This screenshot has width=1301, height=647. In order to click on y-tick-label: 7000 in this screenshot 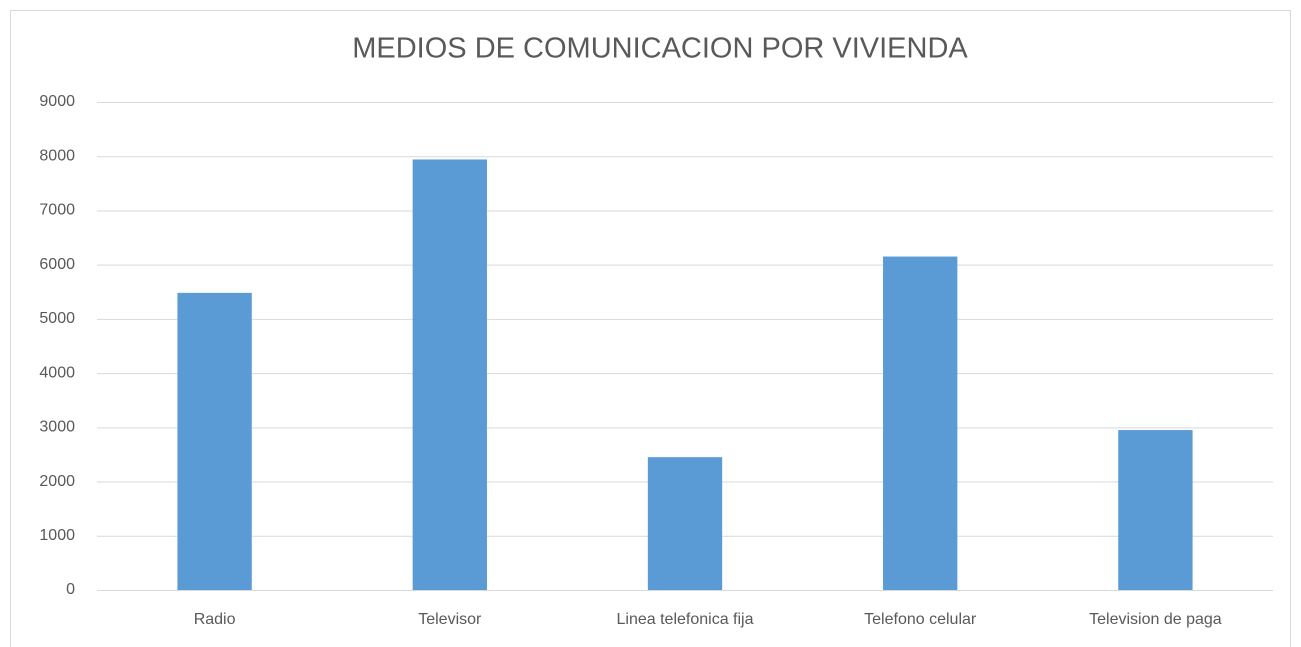, I will do `click(57, 210)`.